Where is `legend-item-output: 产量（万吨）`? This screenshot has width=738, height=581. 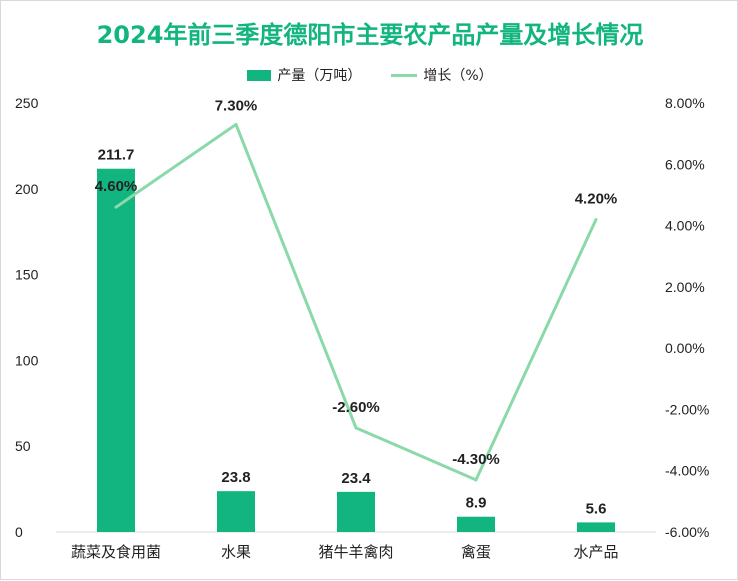 legend-item-output: 产量（万吨） is located at coordinates (304, 75).